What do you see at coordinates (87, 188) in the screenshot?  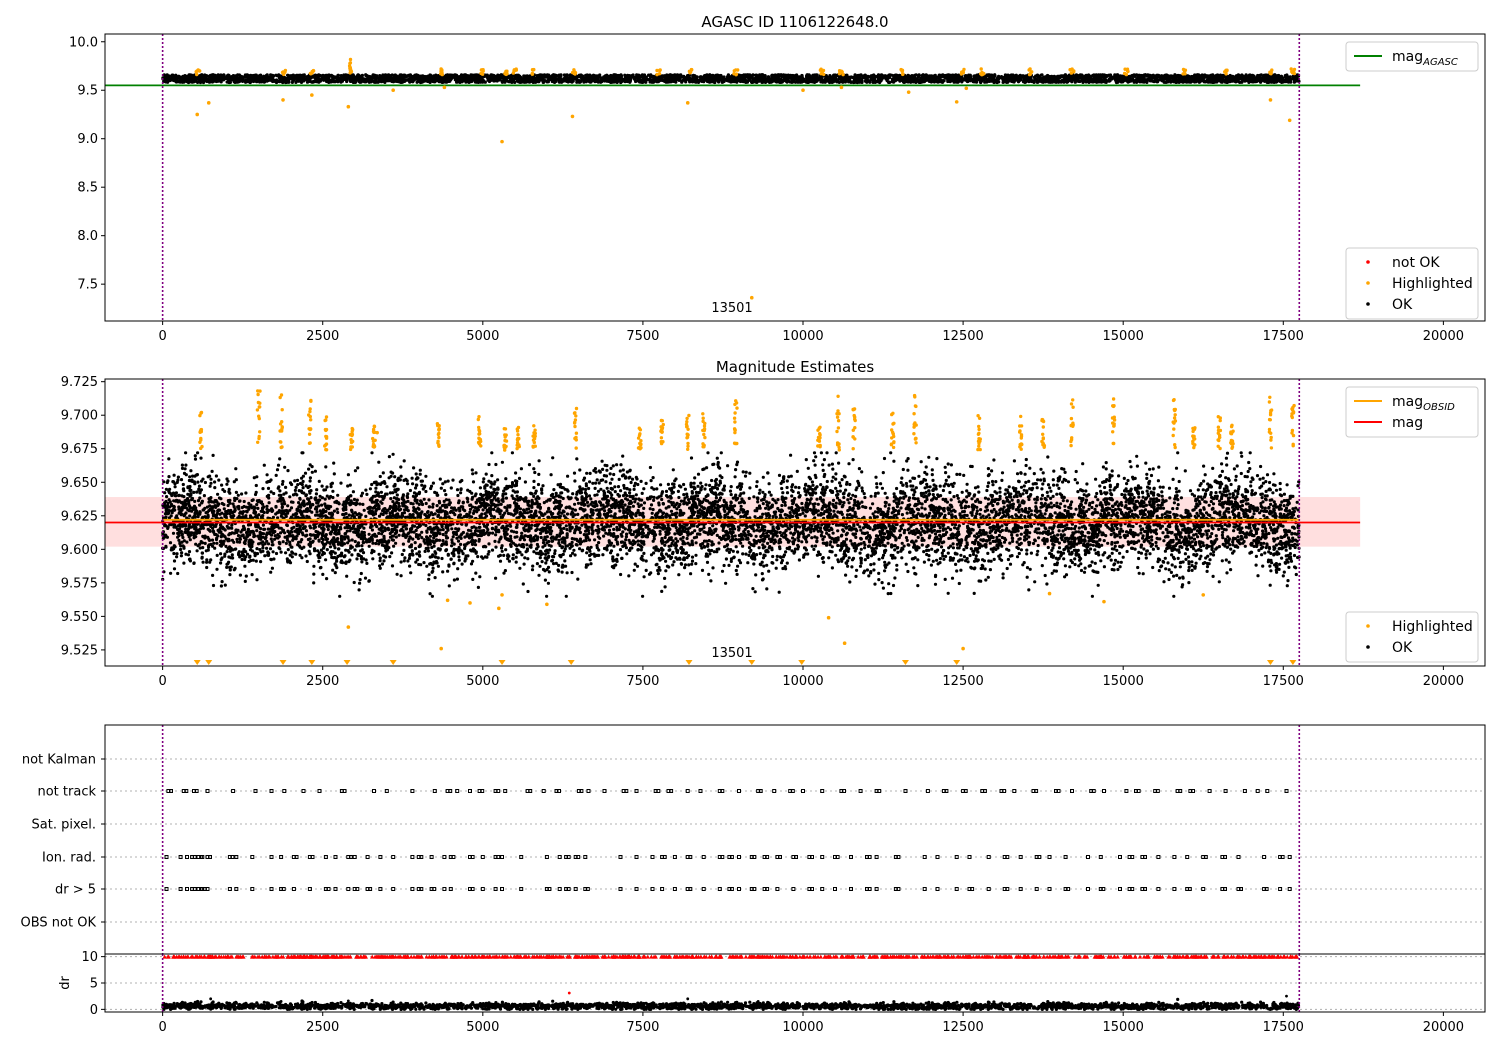 I see `agasc-y-tick-label: 8.5` at bounding box center [87, 188].